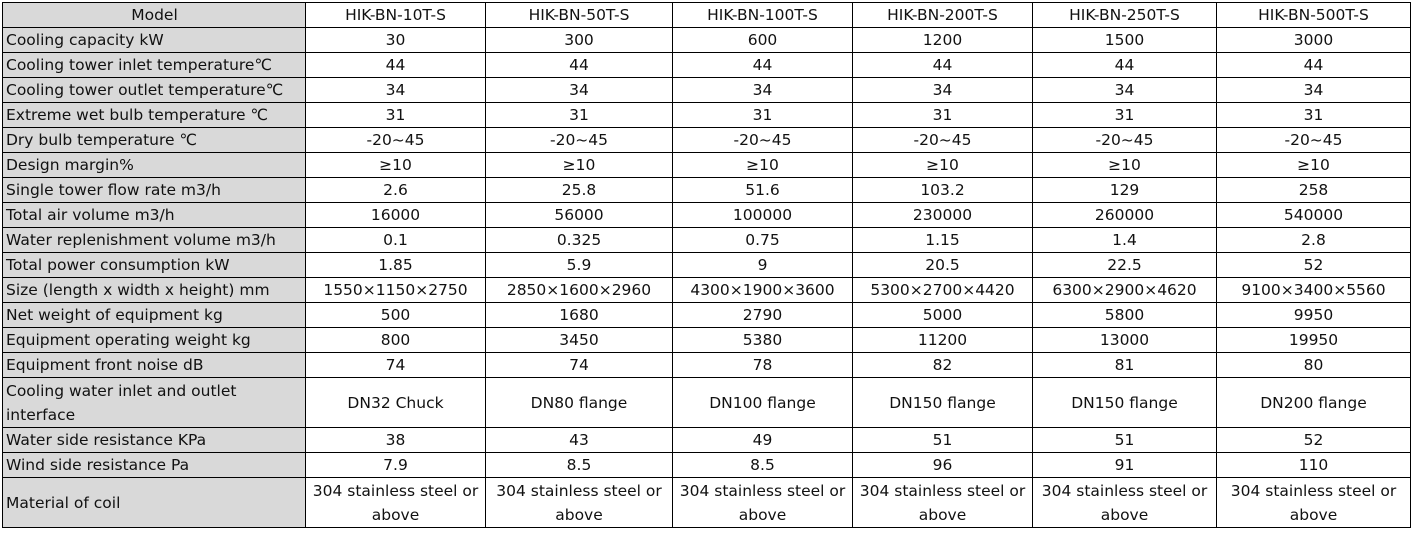  Describe the element at coordinates (395, 315) in the screenshot. I see `table-cell: 500` at that location.